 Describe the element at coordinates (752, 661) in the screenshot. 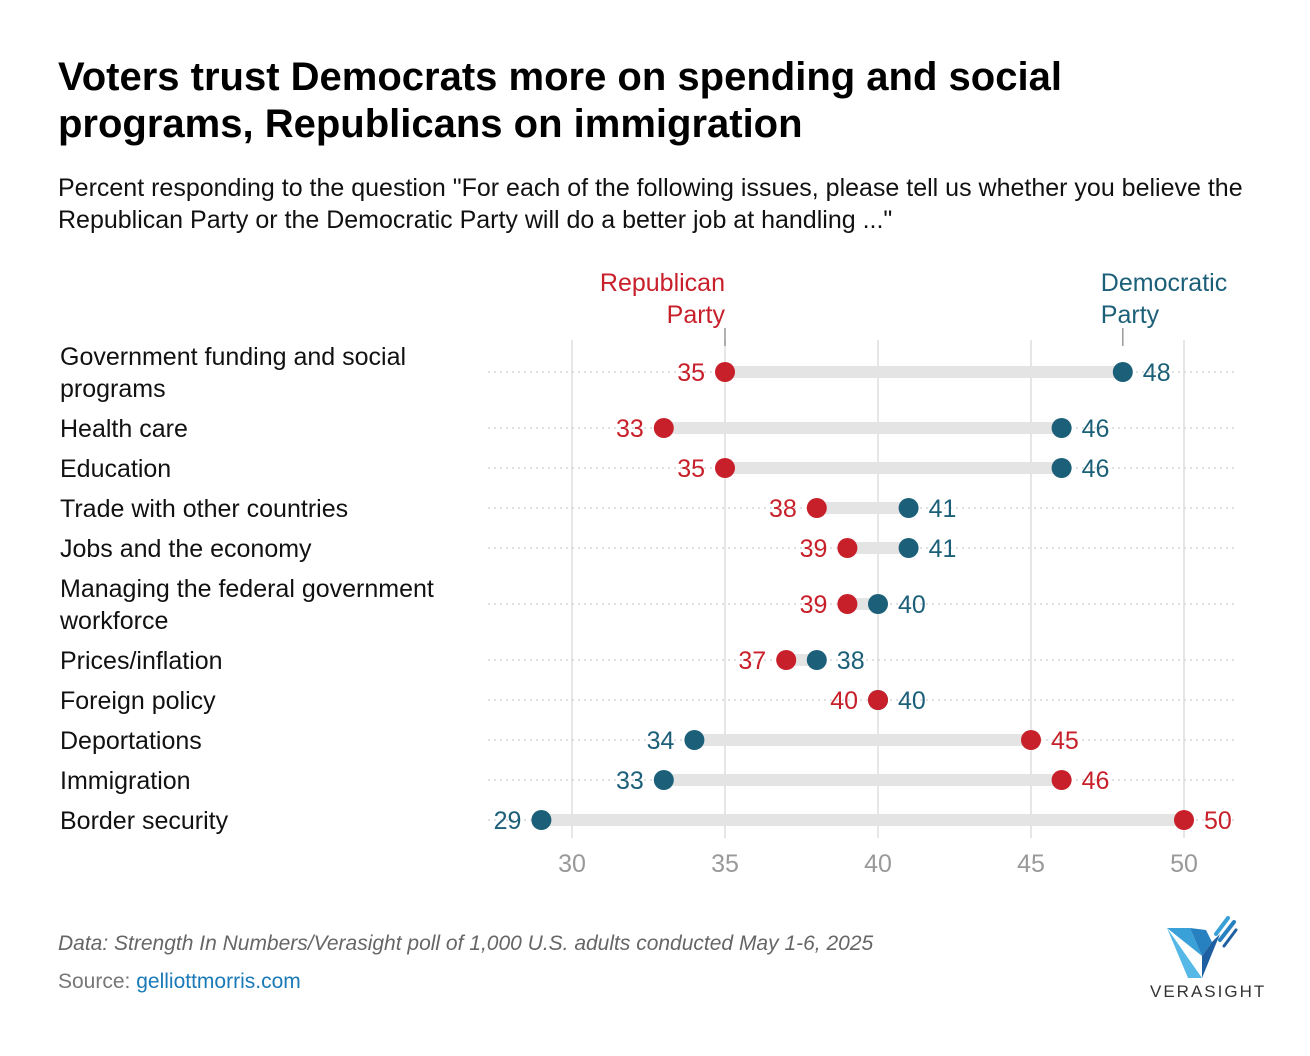

I see `republican-value-label: 37` at that location.